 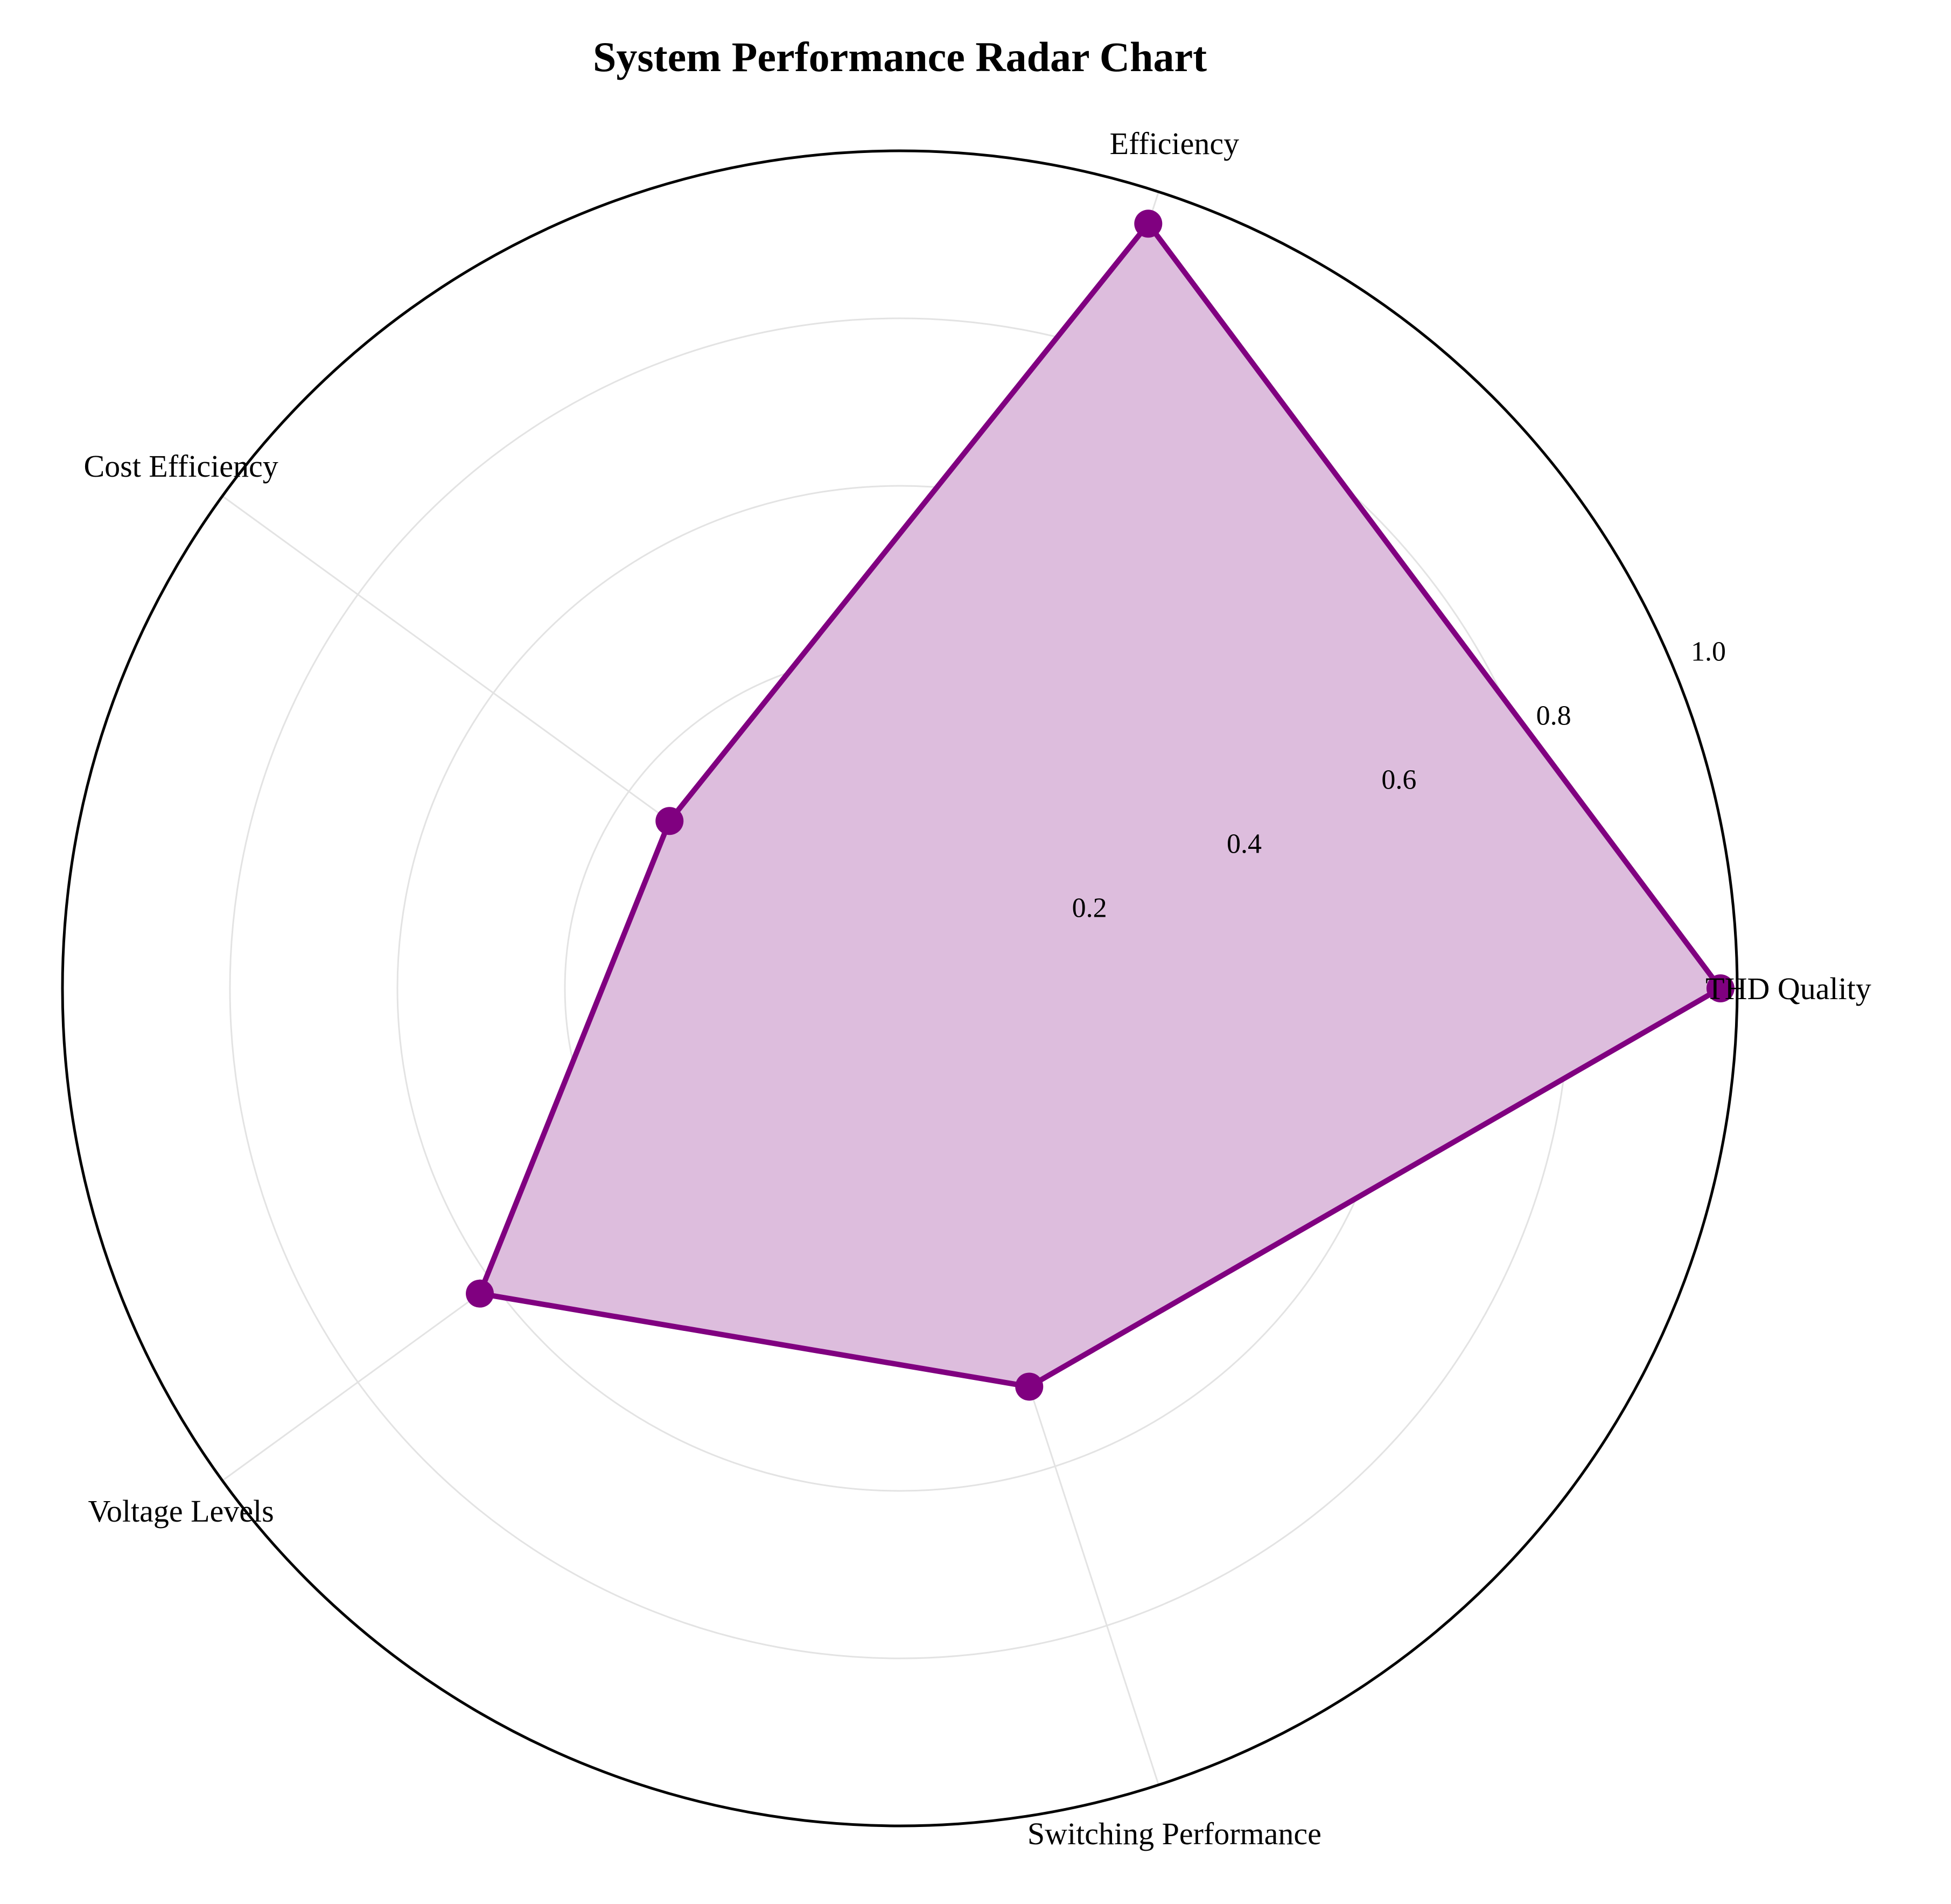 I want to click on r-tick-label-1: 0.4, so click(x=1244, y=845).